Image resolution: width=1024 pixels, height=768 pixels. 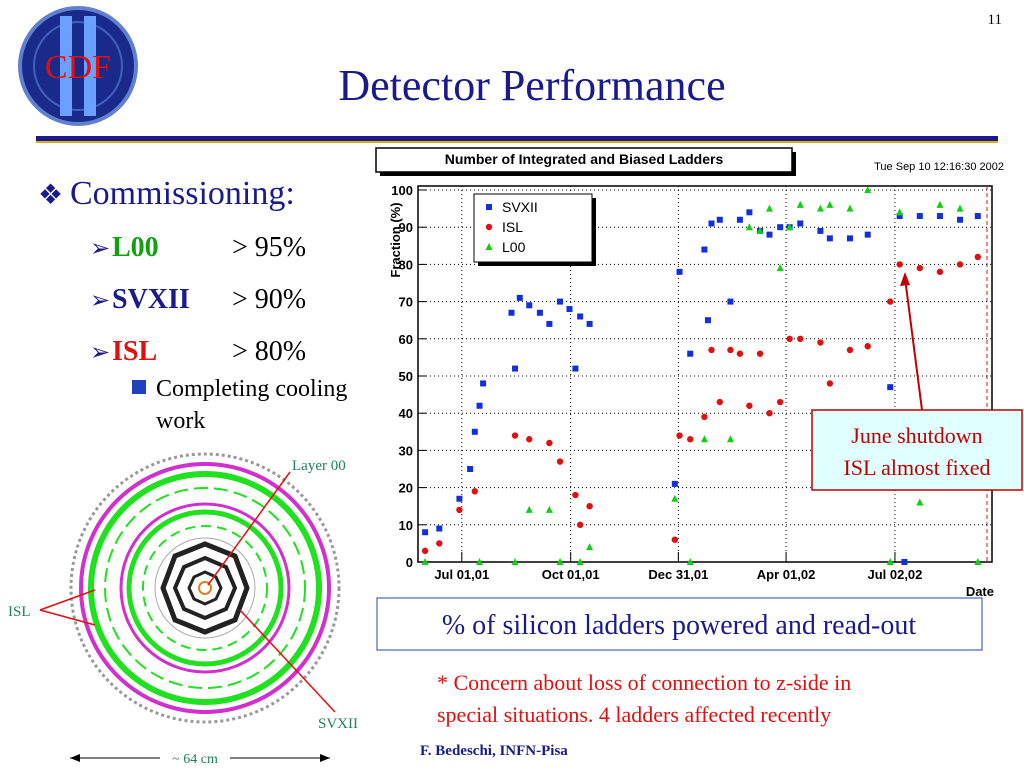 What do you see at coordinates (512, 227) in the screenshot?
I see `legend-label: ISL` at bounding box center [512, 227].